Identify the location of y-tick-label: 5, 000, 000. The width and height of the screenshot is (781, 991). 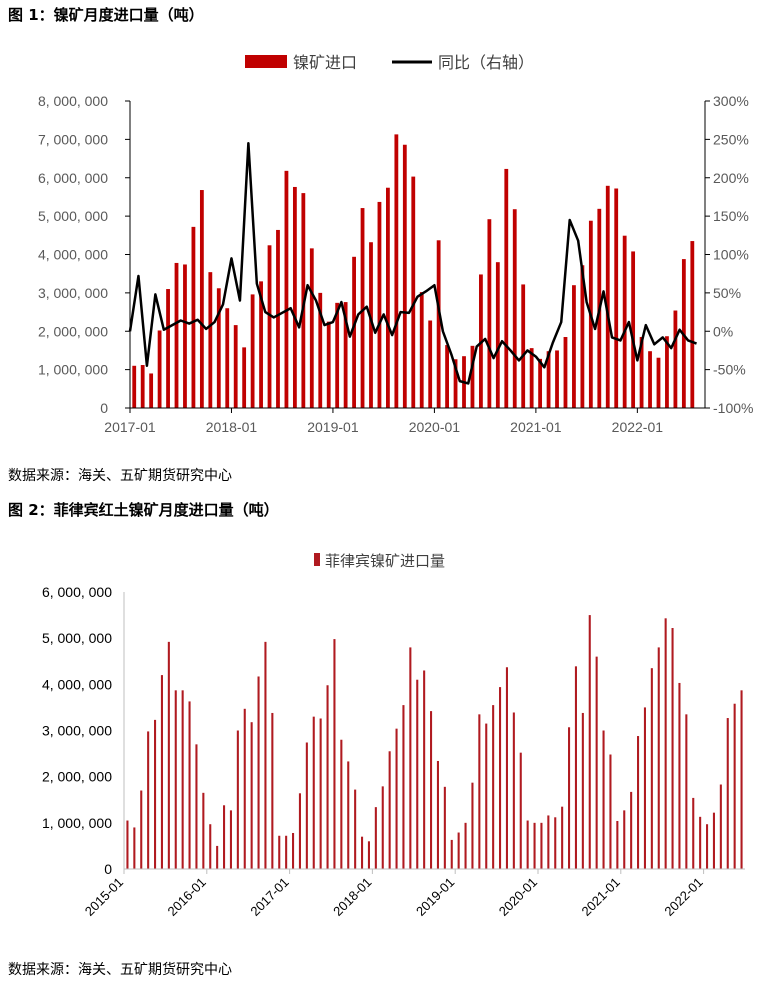
(73, 216).